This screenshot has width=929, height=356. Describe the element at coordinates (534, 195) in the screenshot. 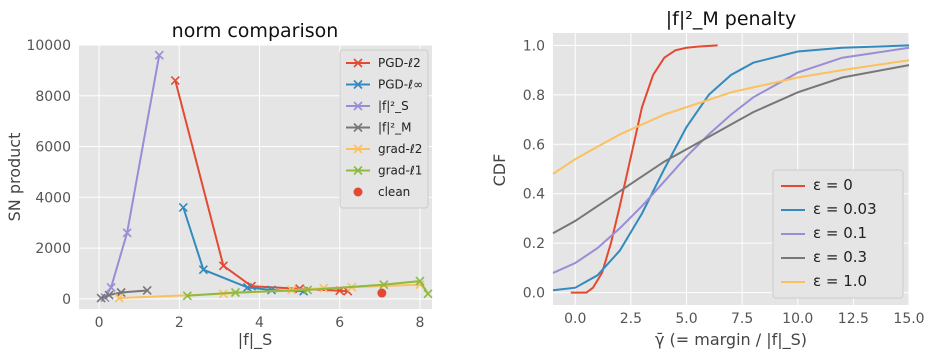

I see `y-tick-label: 0.4` at that location.